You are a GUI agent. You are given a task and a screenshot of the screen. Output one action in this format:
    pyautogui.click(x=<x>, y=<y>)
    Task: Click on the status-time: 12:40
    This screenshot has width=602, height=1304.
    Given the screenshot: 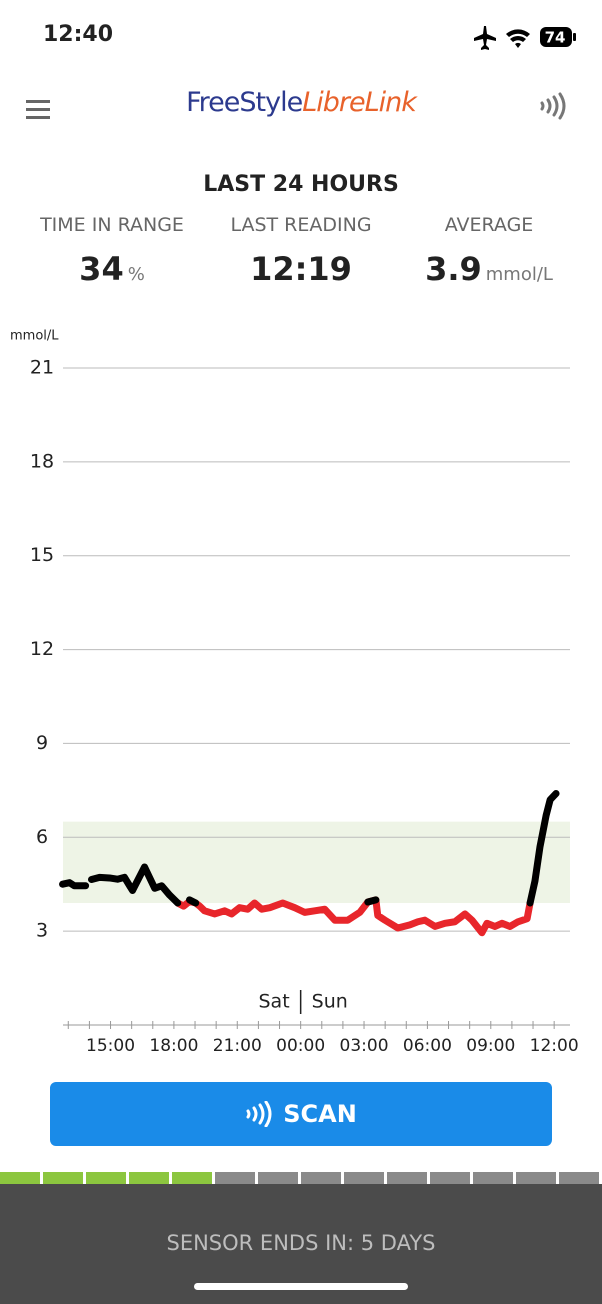 What is the action you would take?
    pyautogui.click(x=78, y=34)
    